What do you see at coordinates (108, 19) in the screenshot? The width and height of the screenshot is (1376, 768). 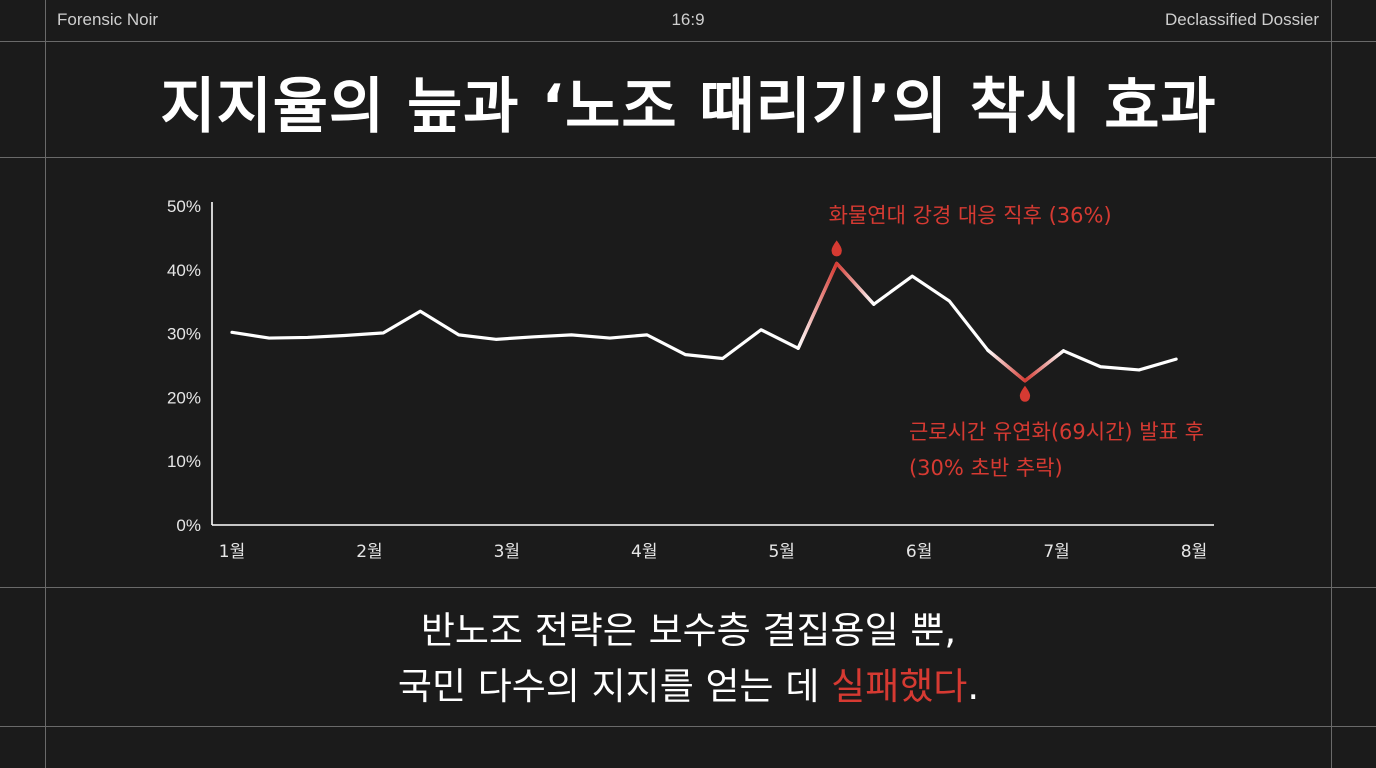 I see `header-left-label: Forensic Noir` at bounding box center [108, 19].